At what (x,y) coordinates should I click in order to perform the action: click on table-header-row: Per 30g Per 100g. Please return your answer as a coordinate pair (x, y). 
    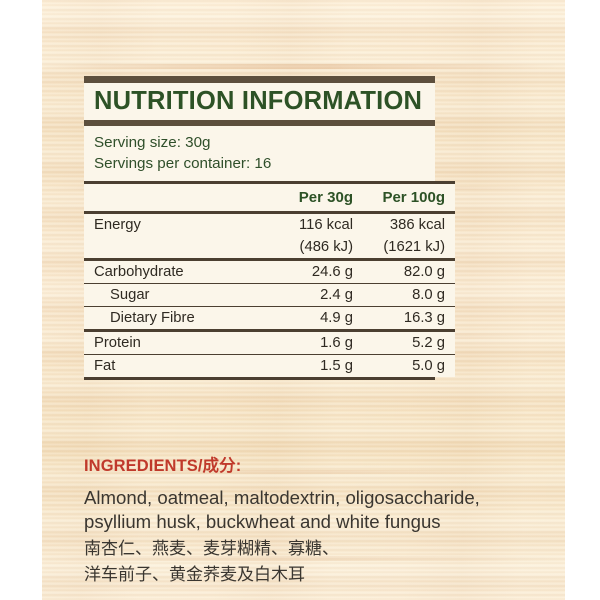
    Looking at the image, I should click on (269, 196).